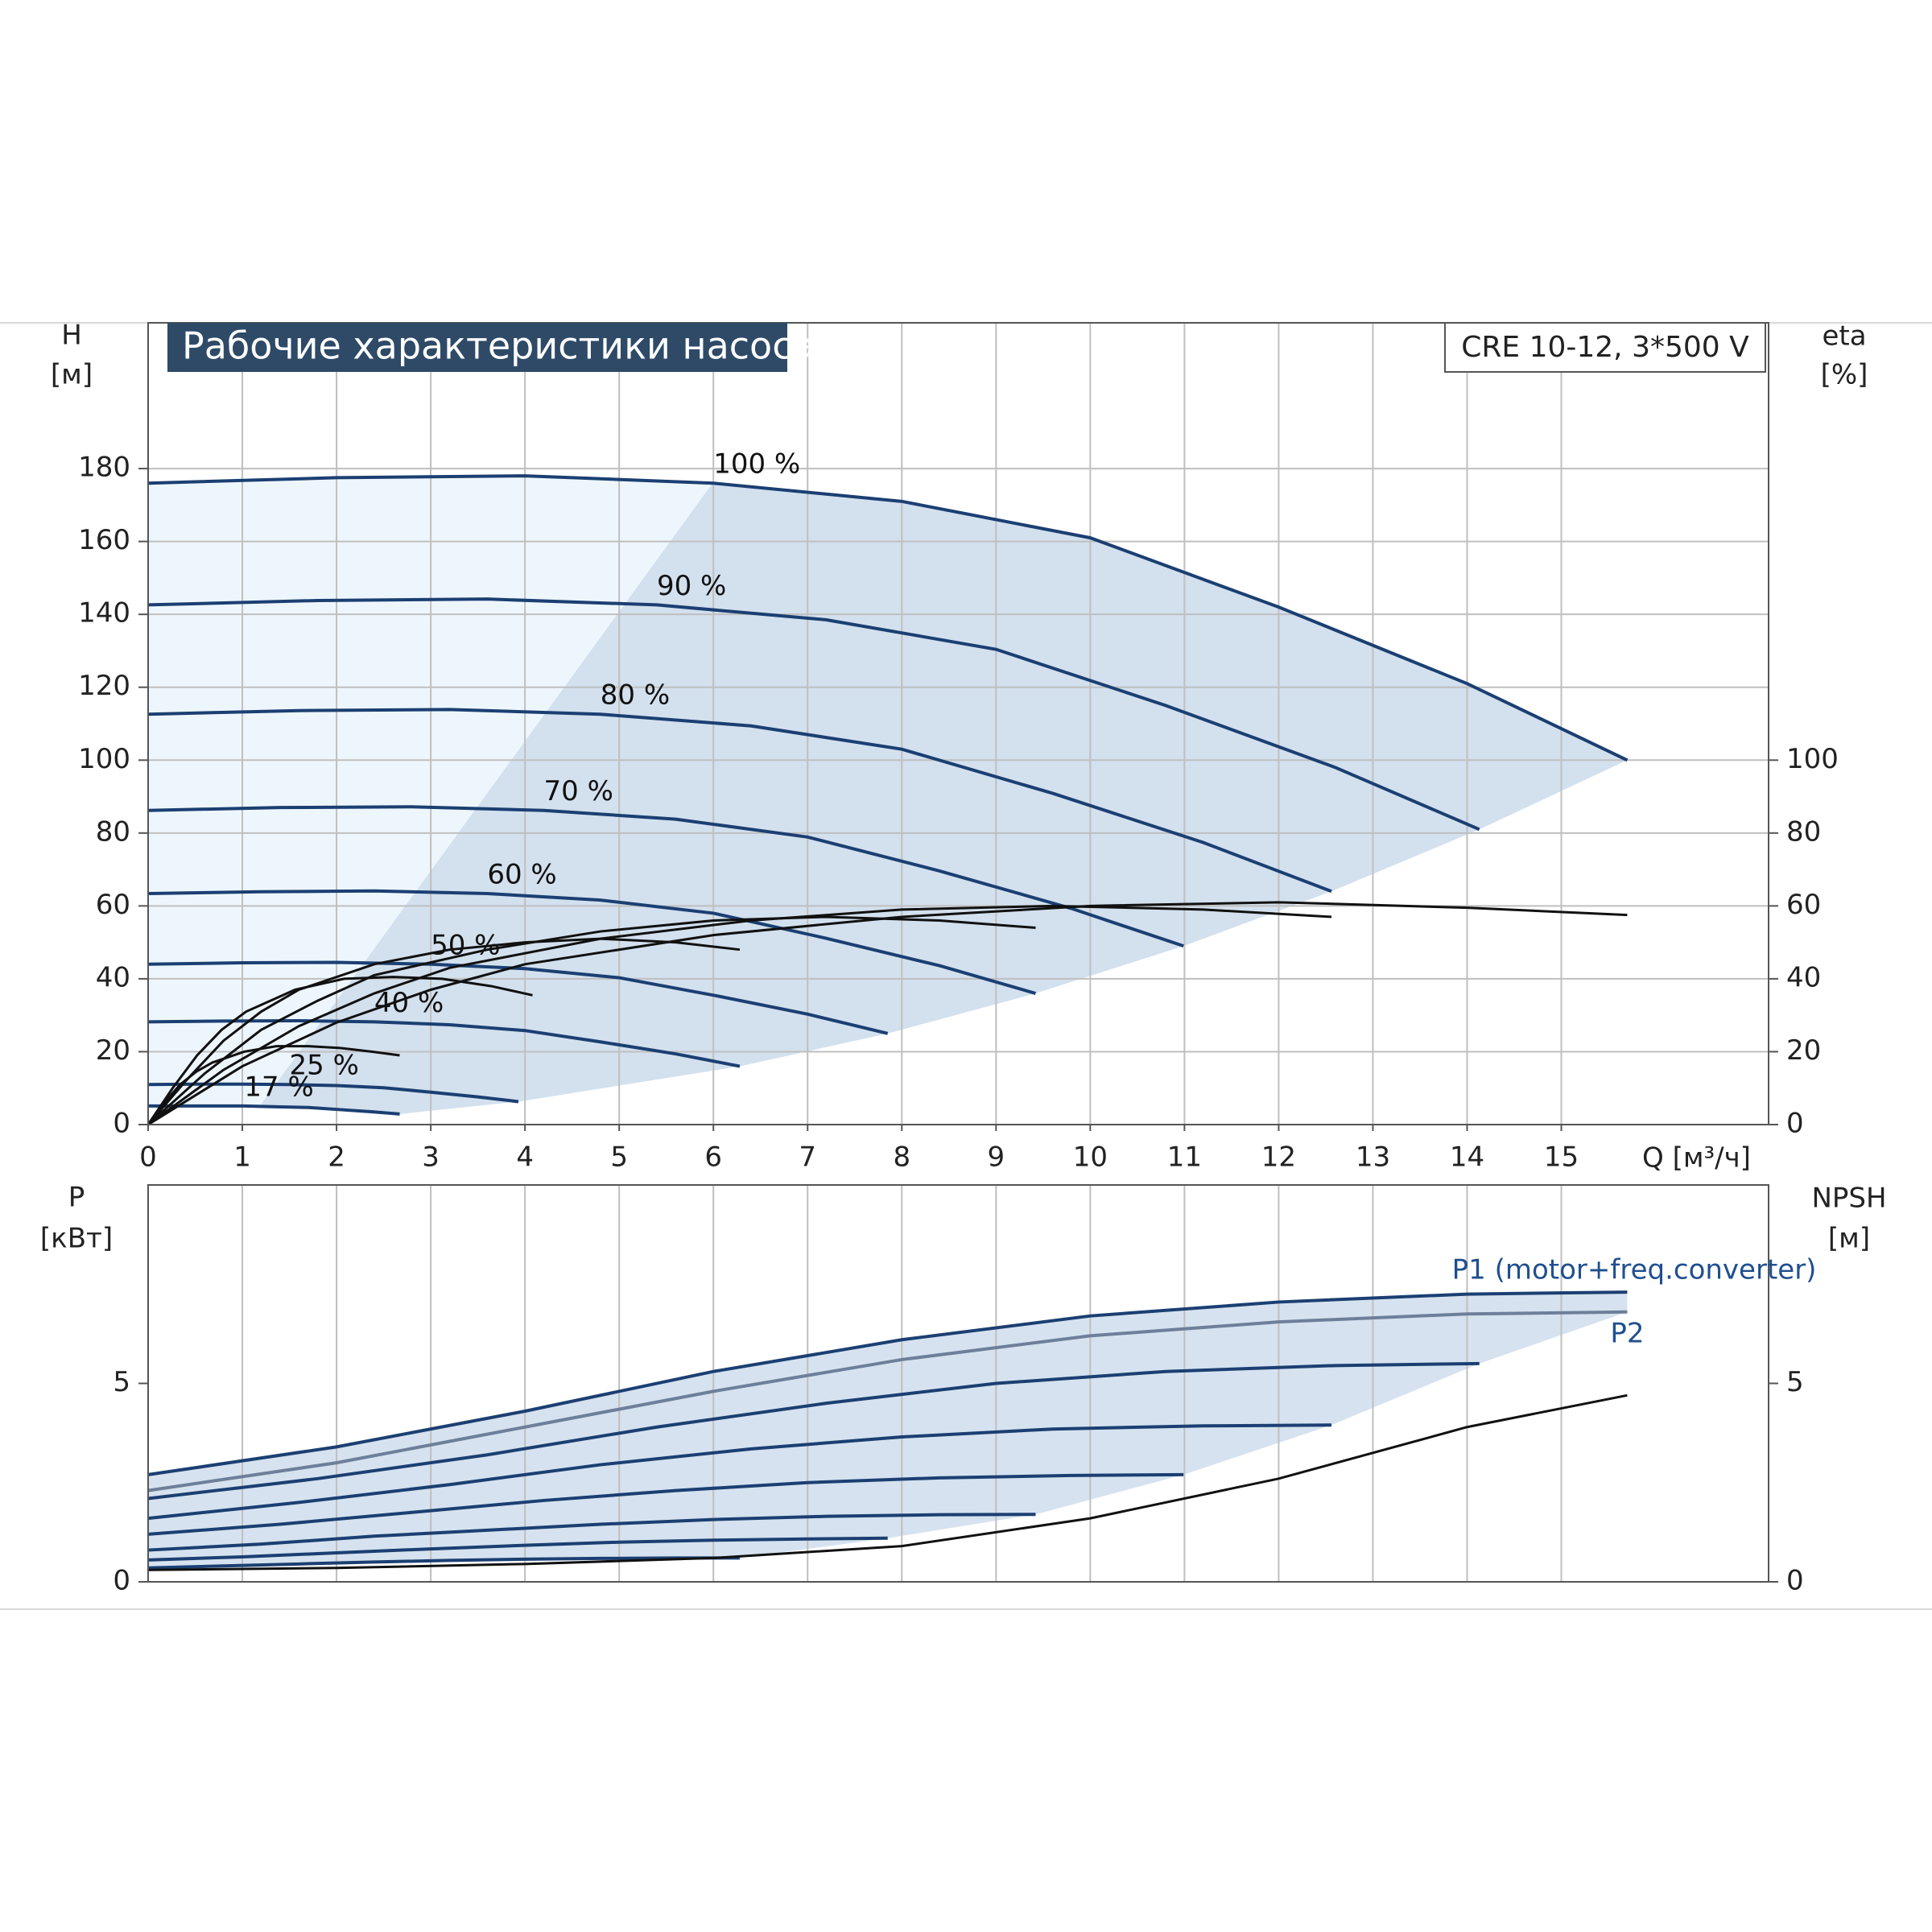  What do you see at coordinates (1845, 375) in the screenshot?
I see `y2-axis-unit: [%]` at bounding box center [1845, 375].